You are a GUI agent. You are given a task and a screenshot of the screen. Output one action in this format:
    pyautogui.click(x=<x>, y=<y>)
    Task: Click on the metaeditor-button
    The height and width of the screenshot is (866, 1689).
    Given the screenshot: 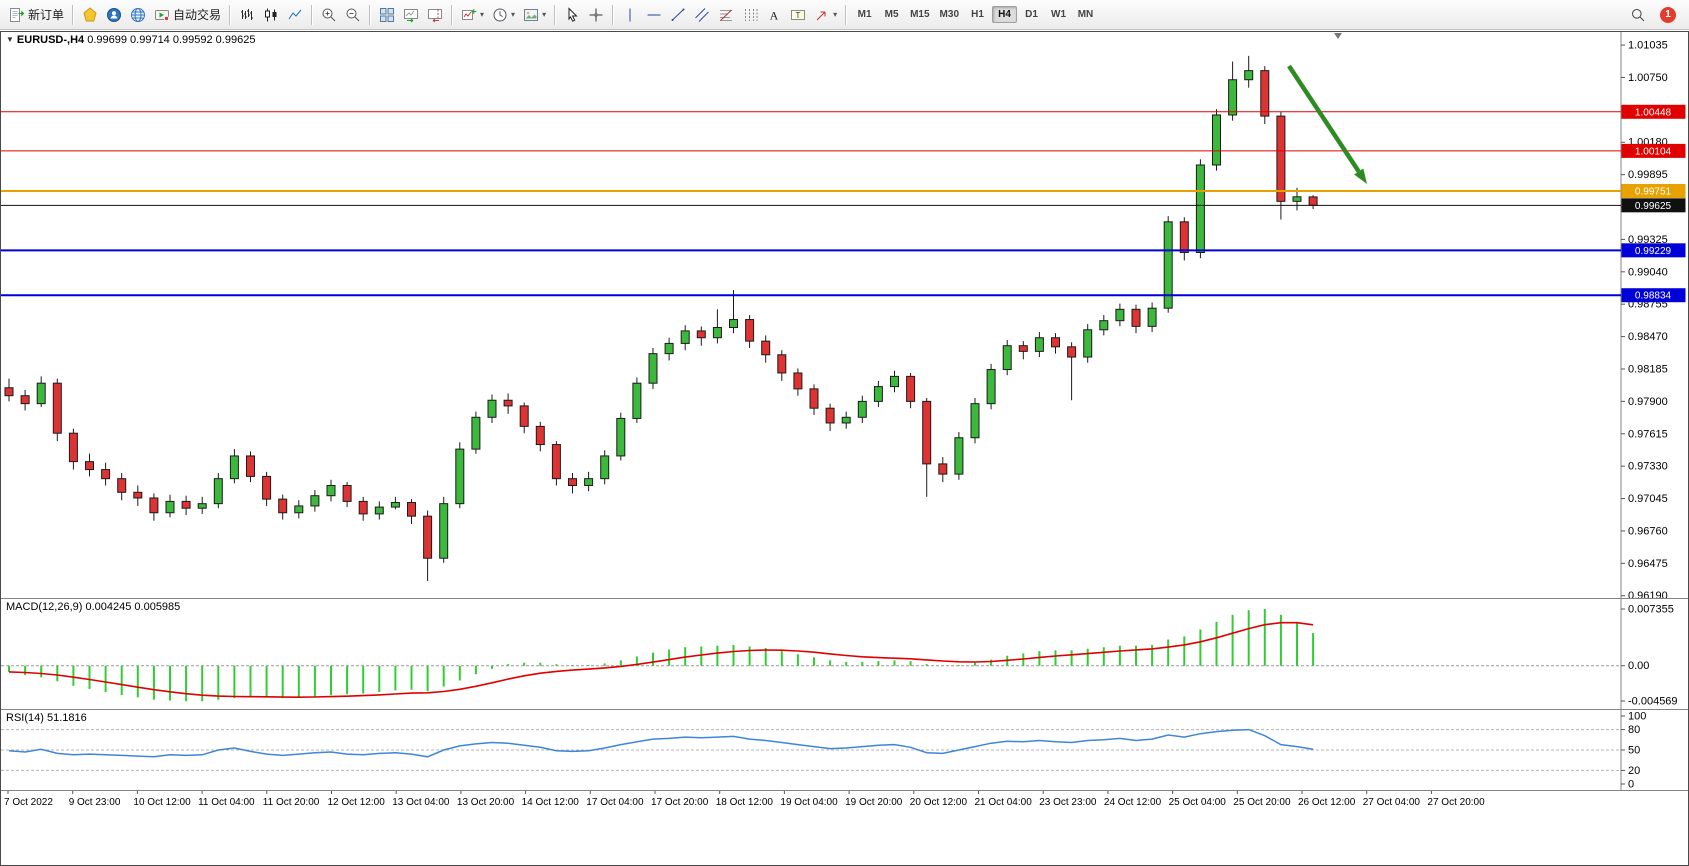 What is the action you would take?
    pyautogui.click(x=90, y=15)
    